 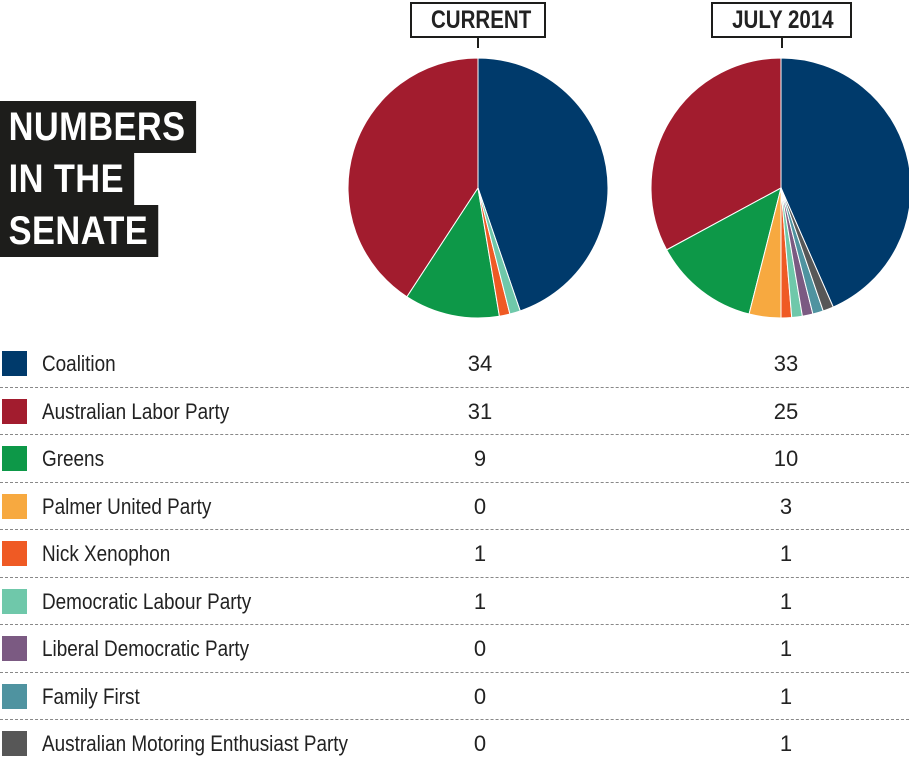 I want to click on legend-row: Australian Motoring Enthusiast Party 0 1, so click(x=454, y=744).